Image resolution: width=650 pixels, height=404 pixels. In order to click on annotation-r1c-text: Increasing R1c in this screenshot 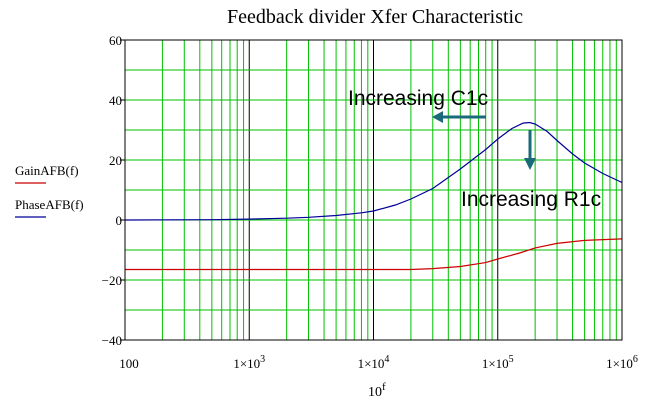, I will do `click(531, 199)`.